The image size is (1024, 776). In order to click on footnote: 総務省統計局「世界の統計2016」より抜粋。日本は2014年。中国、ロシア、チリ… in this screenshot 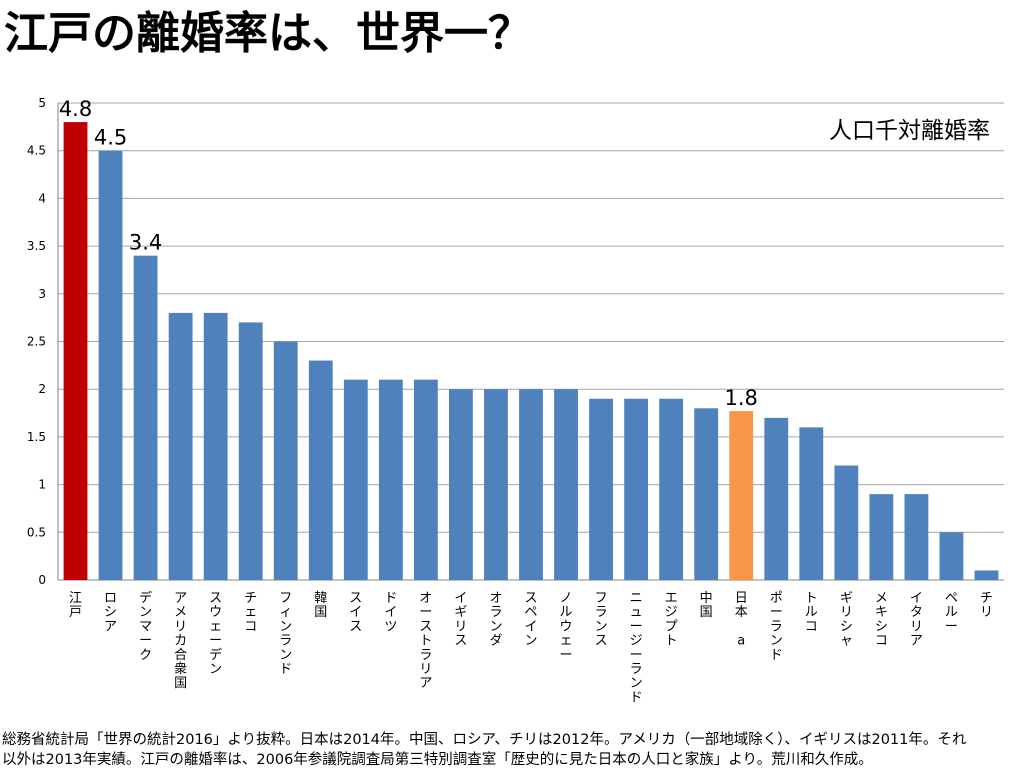, I will do `click(511, 750)`.